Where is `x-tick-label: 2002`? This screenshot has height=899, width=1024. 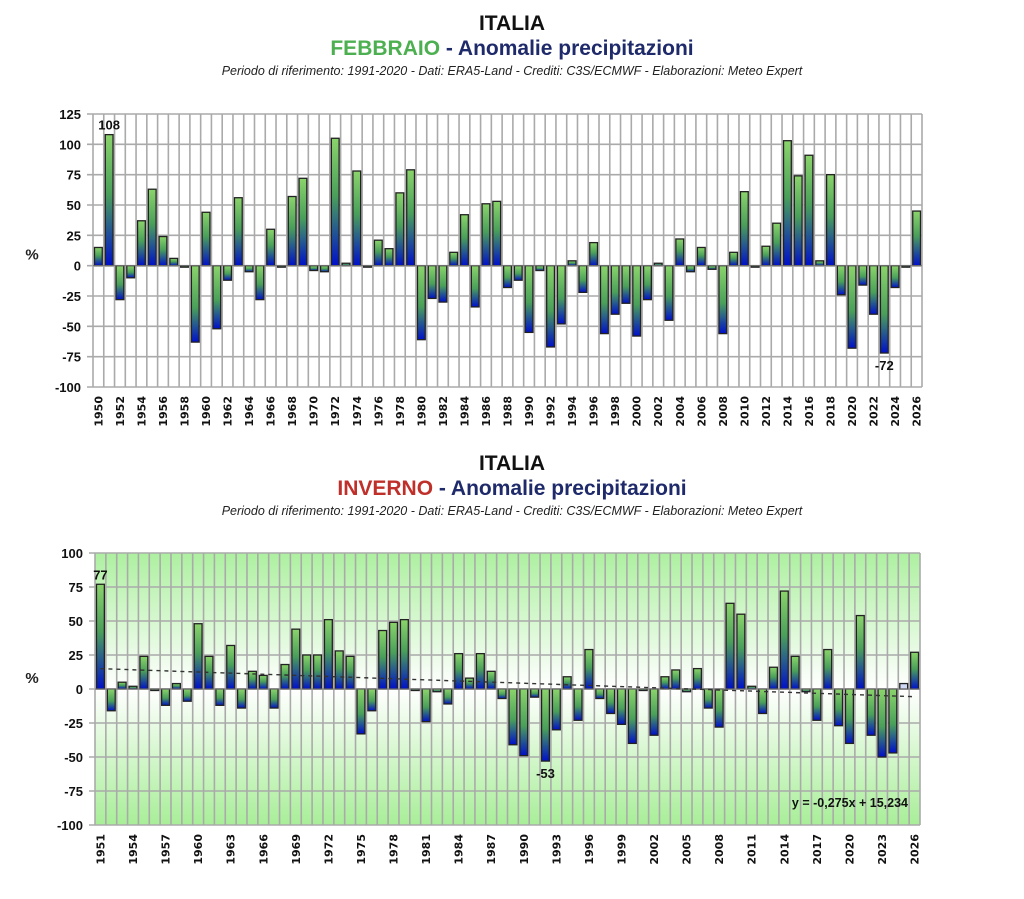 x-tick-label: 2002 is located at coordinates (654, 849).